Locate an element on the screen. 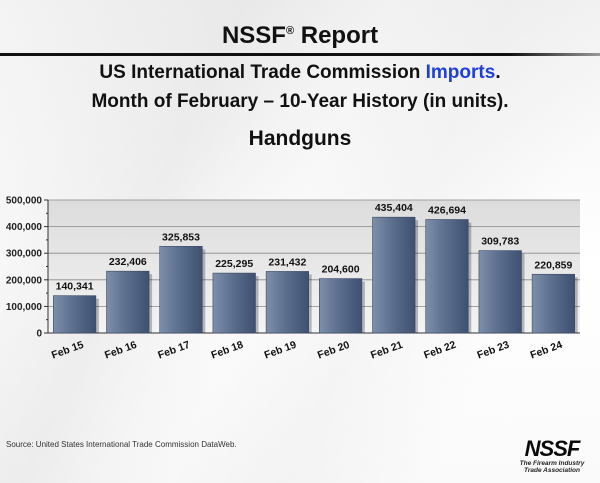 Image resolution: width=600 pixels, height=483 pixels. y-tick-label: 500,000 is located at coordinates (24, 201).